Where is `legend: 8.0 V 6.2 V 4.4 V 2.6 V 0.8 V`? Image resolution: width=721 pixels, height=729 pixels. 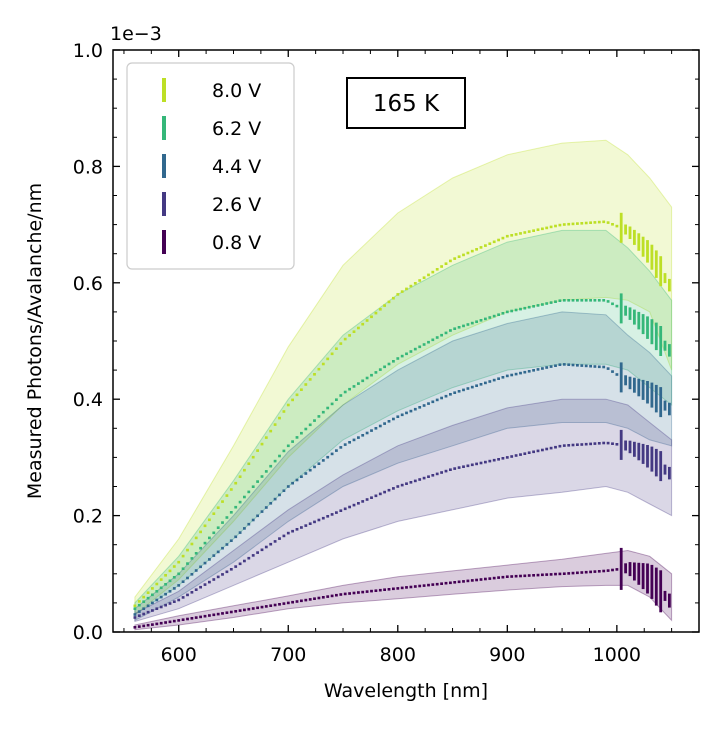
legend: 8.0 V 6.2 V 4.4 V 2.6 V 0.8 V is located at coordinates (210, 166).